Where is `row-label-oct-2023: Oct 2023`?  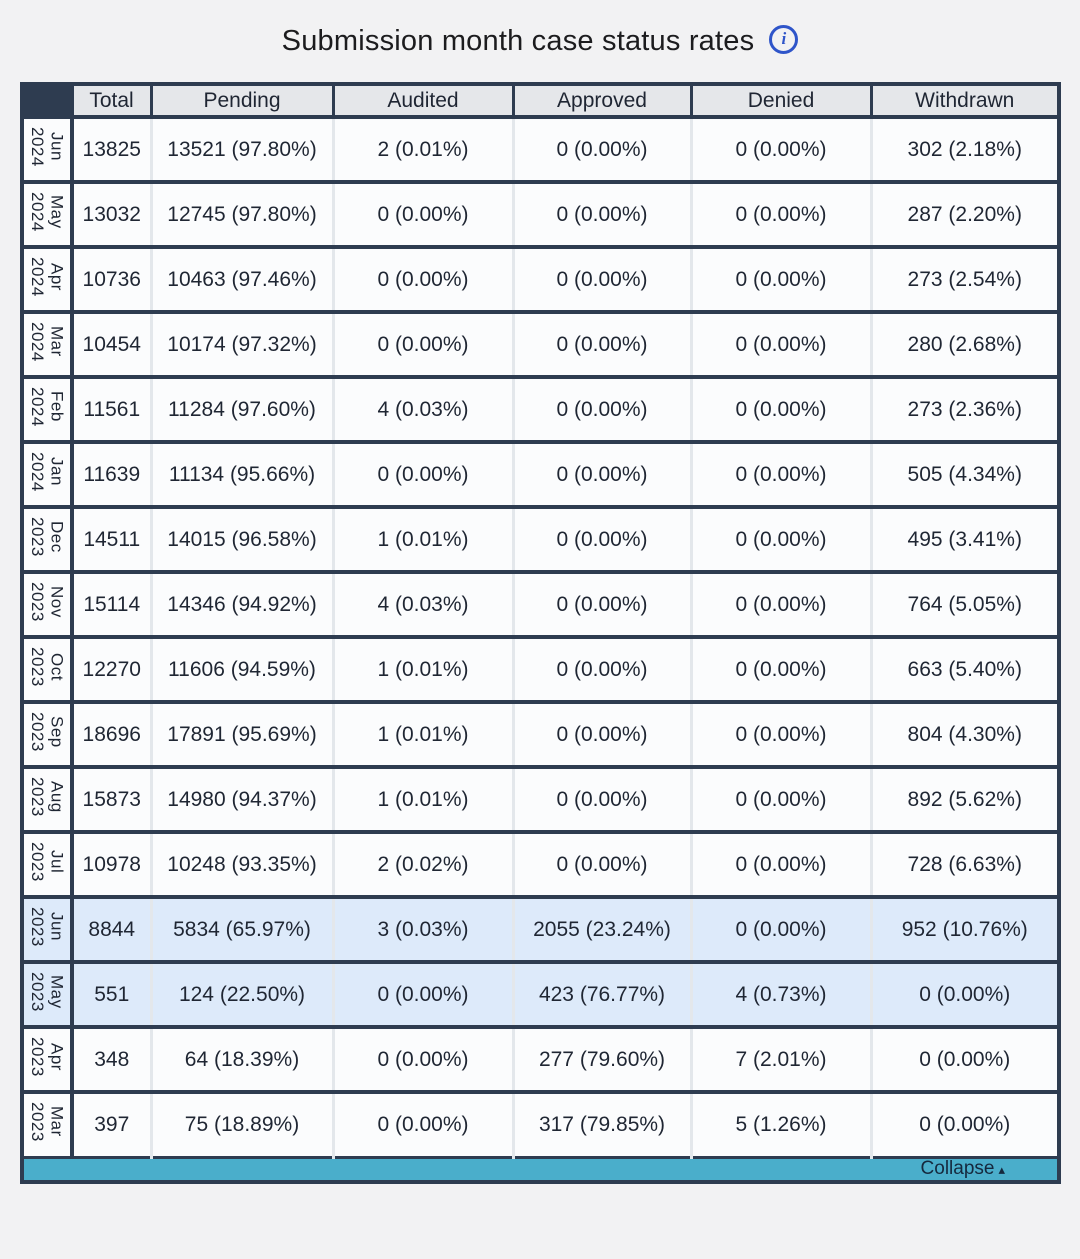 row-label-oct-2023: Oct 2023 is located at coordinates (48, 668).